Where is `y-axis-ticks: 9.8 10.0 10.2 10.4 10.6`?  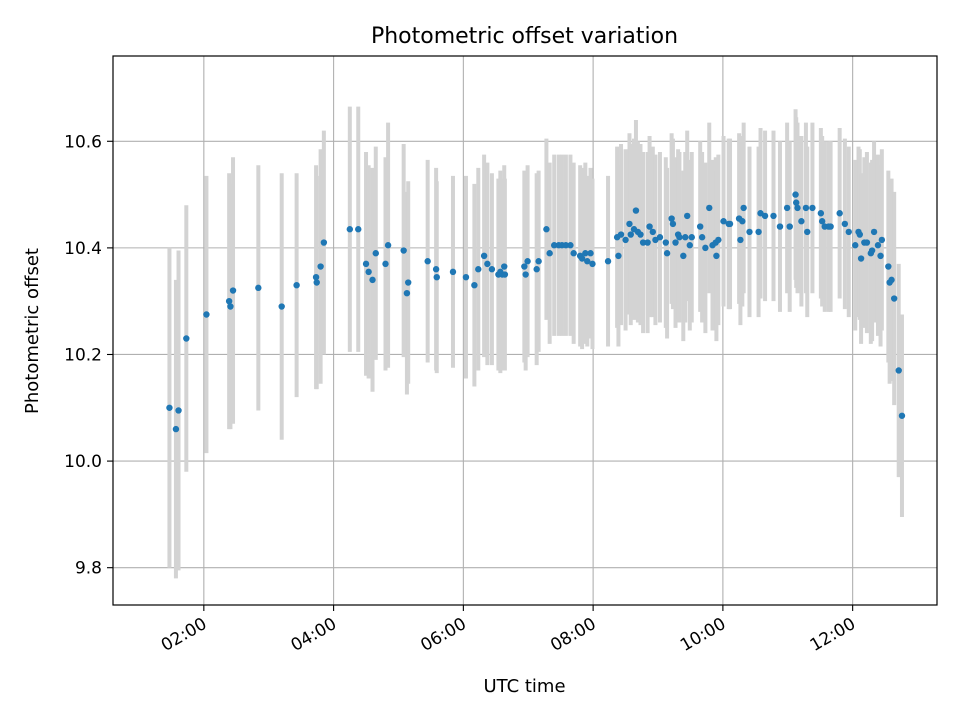 y-axis-ticks: 9.8 10.0 10.2 10.4 10.6 is located at coordinates (88, 355).